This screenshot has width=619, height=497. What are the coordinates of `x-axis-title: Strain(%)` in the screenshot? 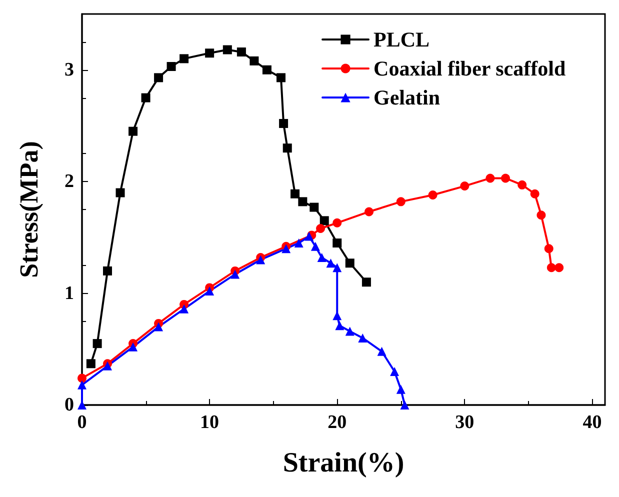 It's located at (343, 463).